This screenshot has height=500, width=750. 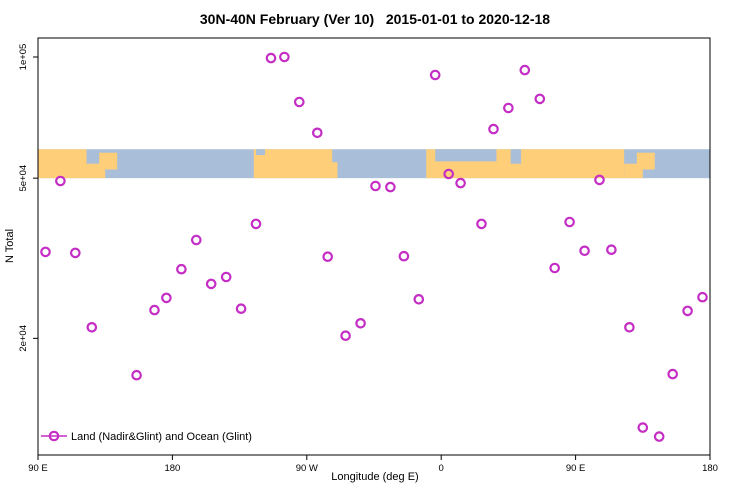 I want to click on y-tick-label: 5e+04, so click(x=23, y=178).